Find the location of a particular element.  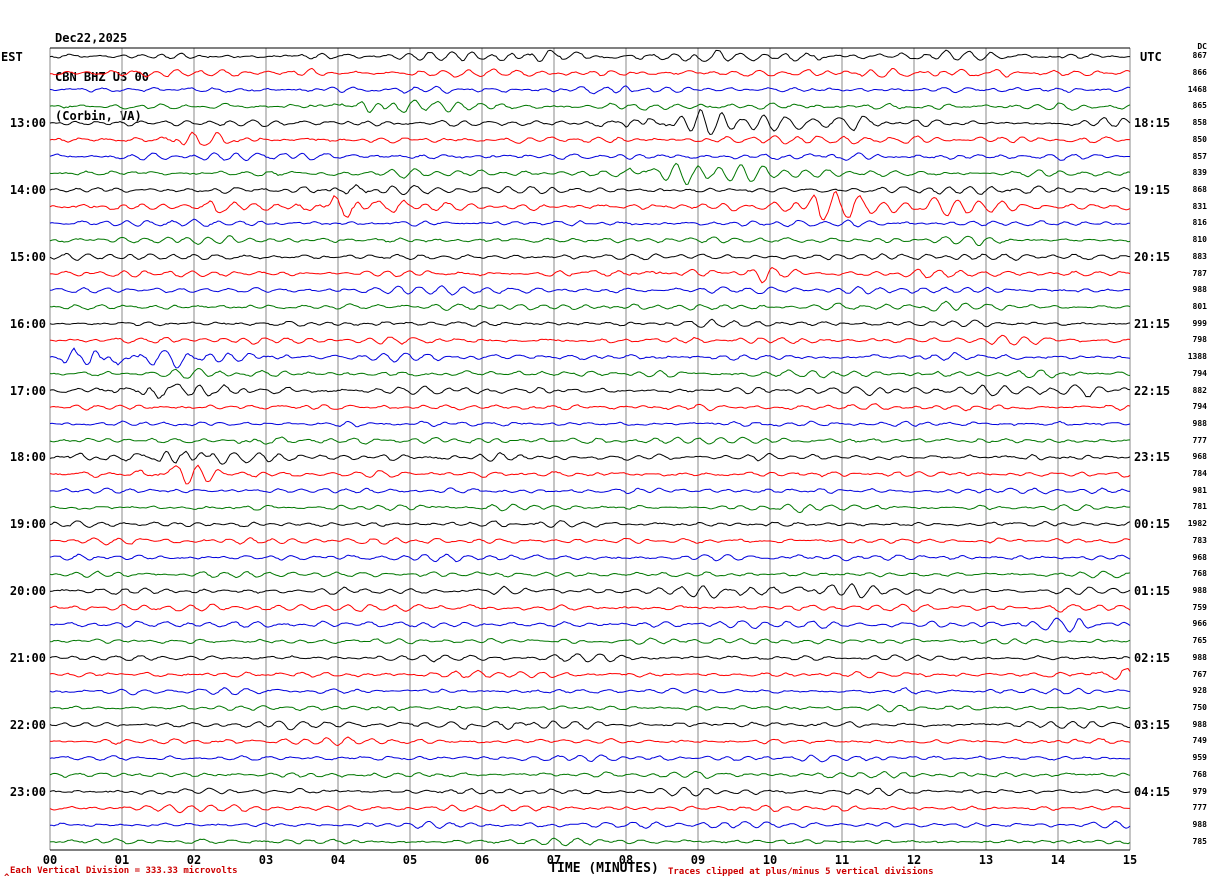

left-hour-label: 15:00 is located at coordinates (27, 256).